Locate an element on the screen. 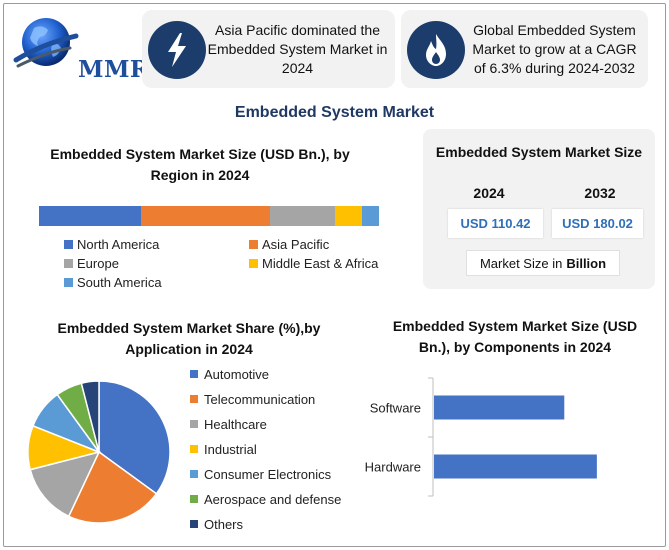  application-legend-telecommunication: Telecommunication is located at coordinates (252, 399).